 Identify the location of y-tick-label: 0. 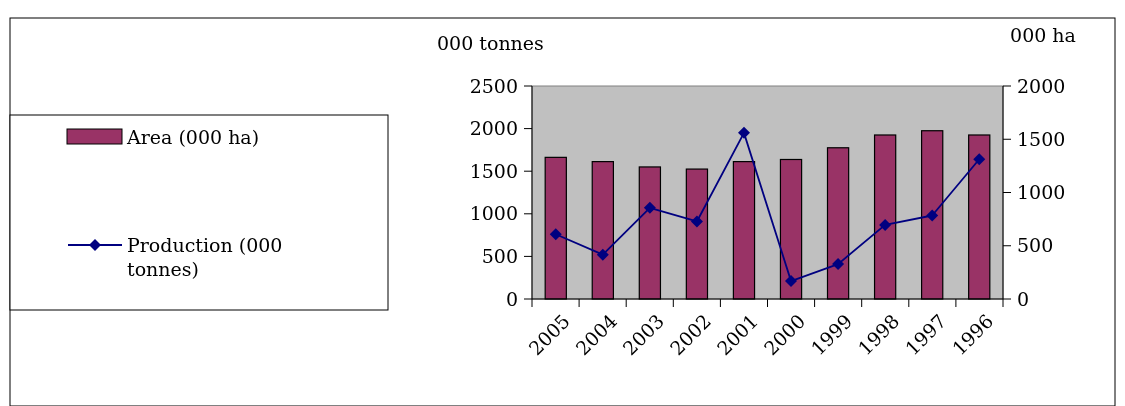
(511, 298).